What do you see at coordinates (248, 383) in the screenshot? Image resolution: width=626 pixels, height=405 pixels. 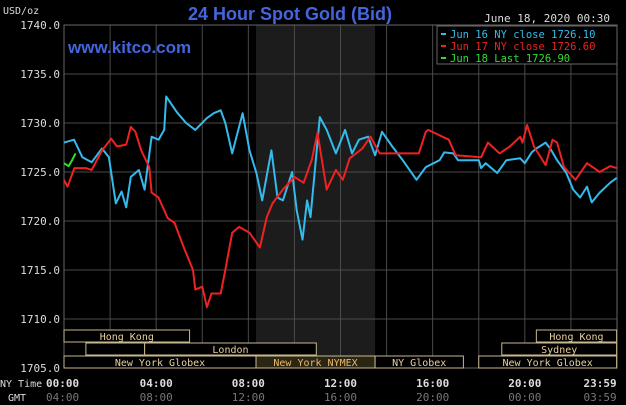 I see `x-tick-label-ny: 08:00` at bounding box center [248, 383].